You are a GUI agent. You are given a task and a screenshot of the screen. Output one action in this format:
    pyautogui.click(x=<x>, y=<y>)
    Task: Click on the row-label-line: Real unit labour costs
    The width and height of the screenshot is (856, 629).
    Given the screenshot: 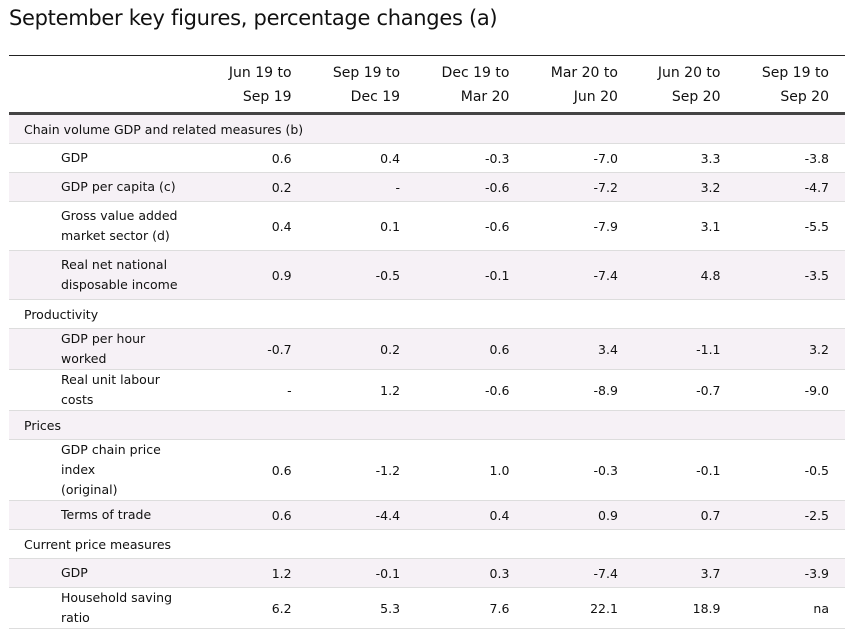 What is the action you would take?
    pyautogui.click(x=110, y=389)
    